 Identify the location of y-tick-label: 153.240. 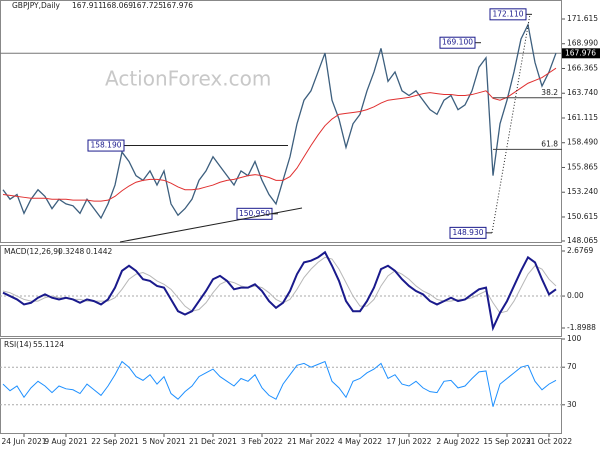
(582, 191).